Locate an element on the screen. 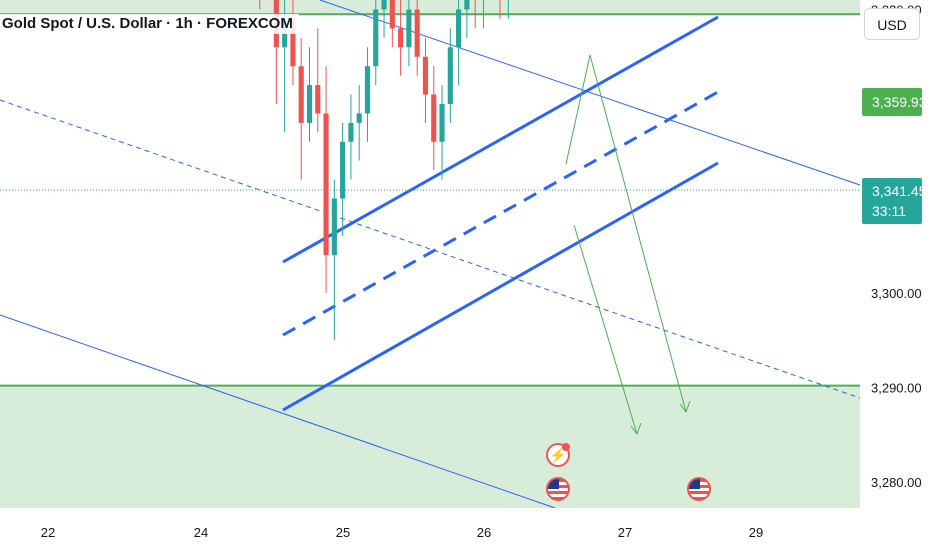  current-price-value: 3,341.45 is located at coordinates (899, 191).